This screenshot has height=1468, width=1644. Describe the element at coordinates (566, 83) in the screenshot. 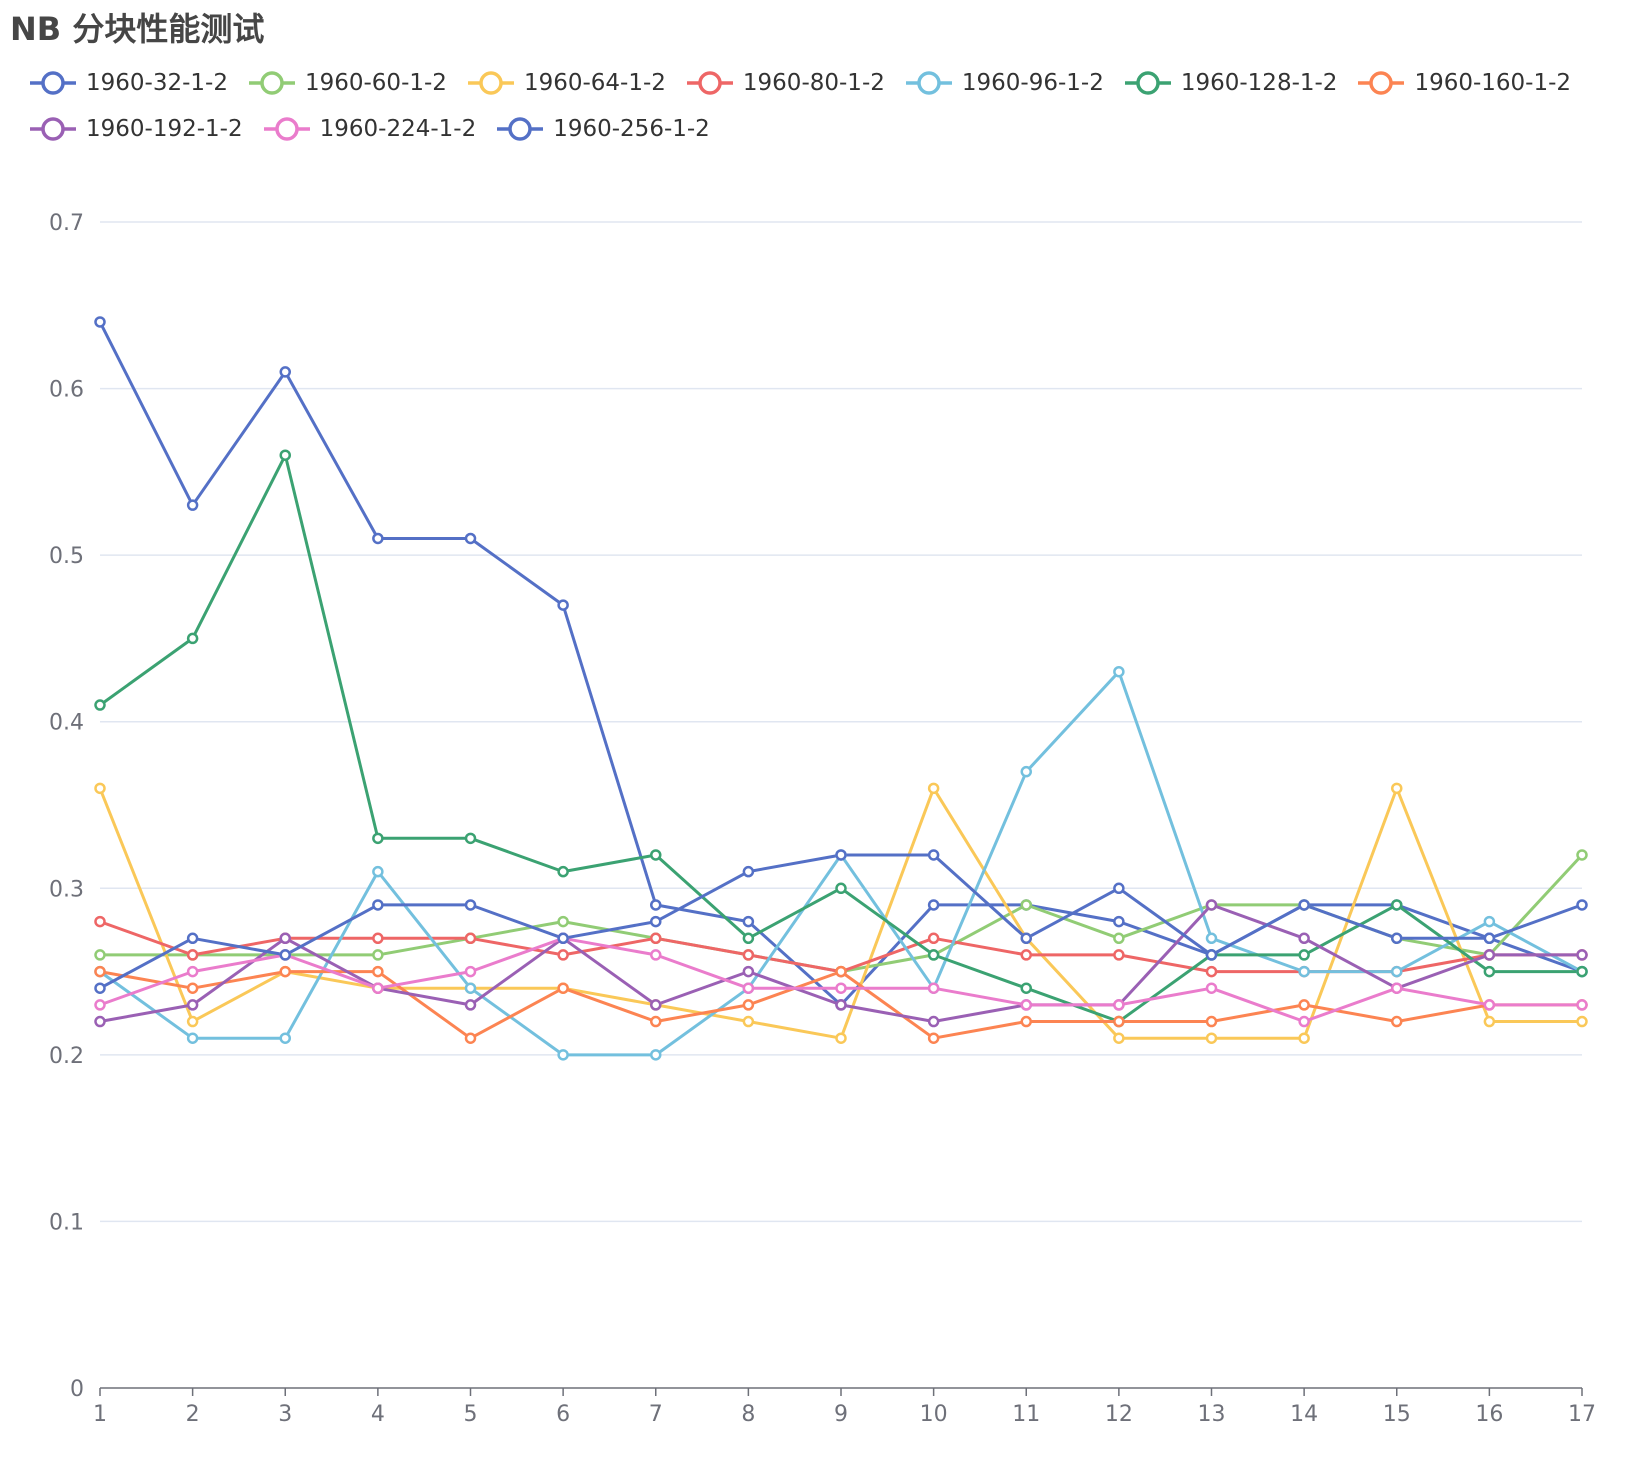

I see `legend-item: 1960-64-1-2` at that location.